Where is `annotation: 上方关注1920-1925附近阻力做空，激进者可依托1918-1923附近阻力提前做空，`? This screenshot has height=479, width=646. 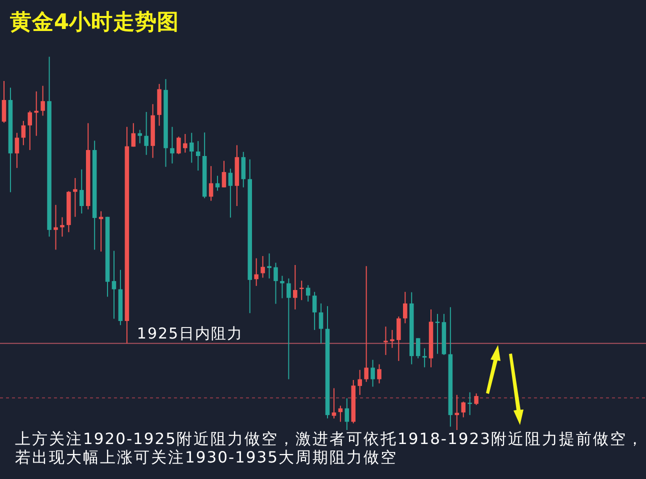 annotation: 上方关注1920-1925附近阻力做空，激进者可依托1918-1923附近阻力提前做空， is located at coordinates (329, 439).